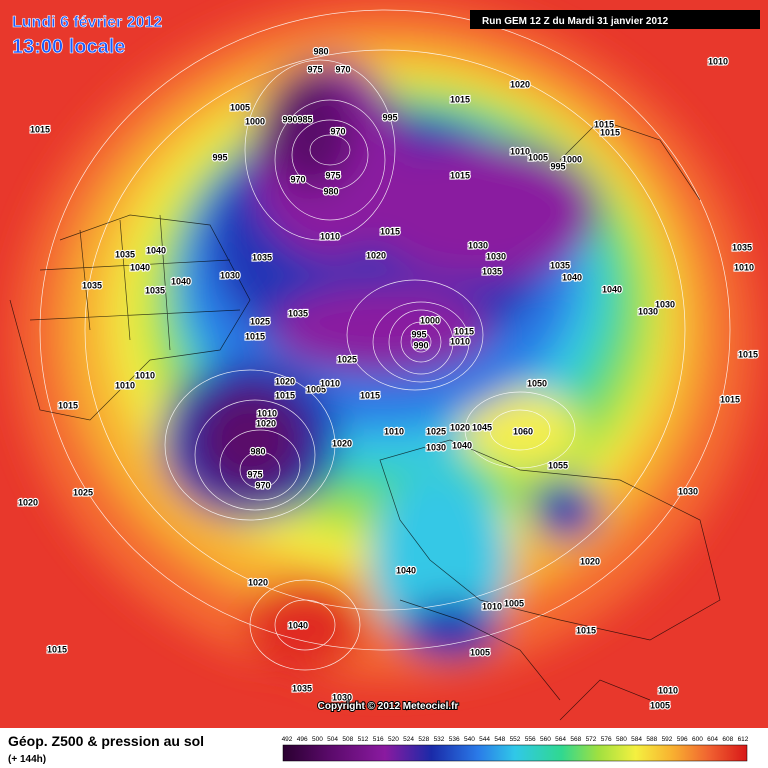  What do you see at coordinates (454, 739) in the screenshot?
I see `scale-label: 536` at bounding box center [454, 739].